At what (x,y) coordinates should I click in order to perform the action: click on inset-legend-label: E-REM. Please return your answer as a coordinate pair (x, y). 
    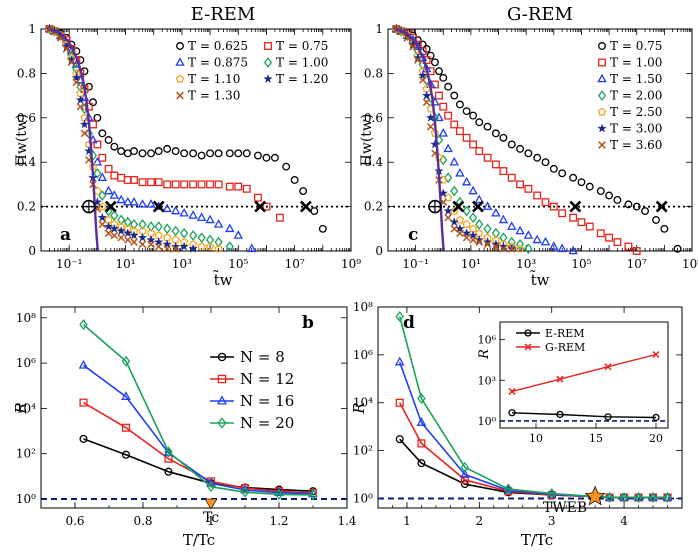
    Looking at the image, I should click on (565, 333).